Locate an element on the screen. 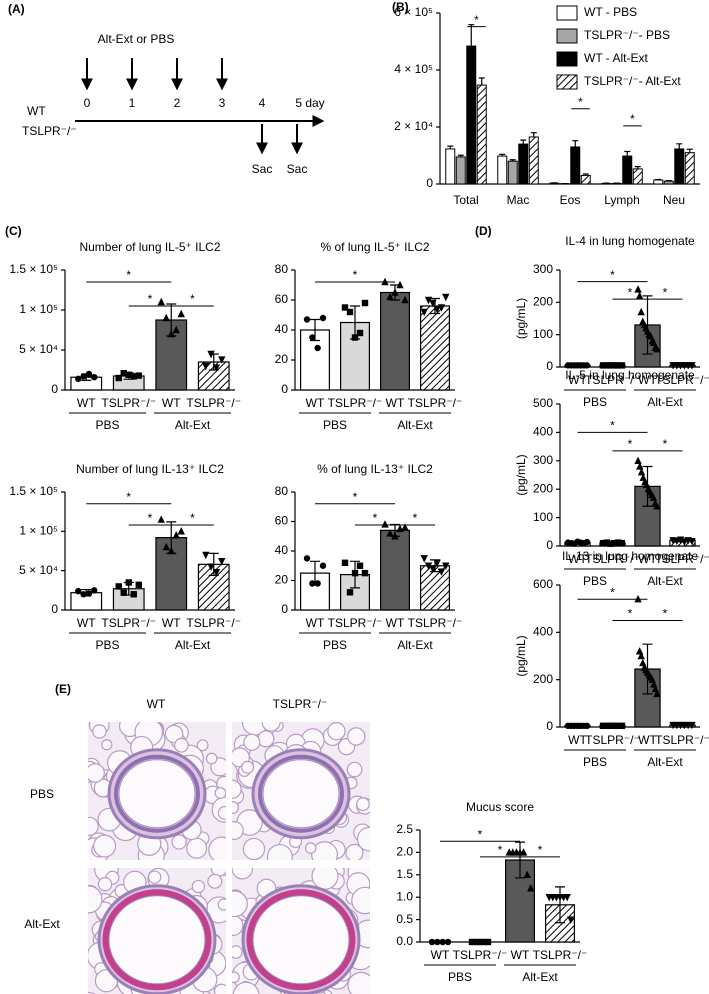 This screenshot has width=709, height=994. row-label: PBS is located at coordinates (42, 794).